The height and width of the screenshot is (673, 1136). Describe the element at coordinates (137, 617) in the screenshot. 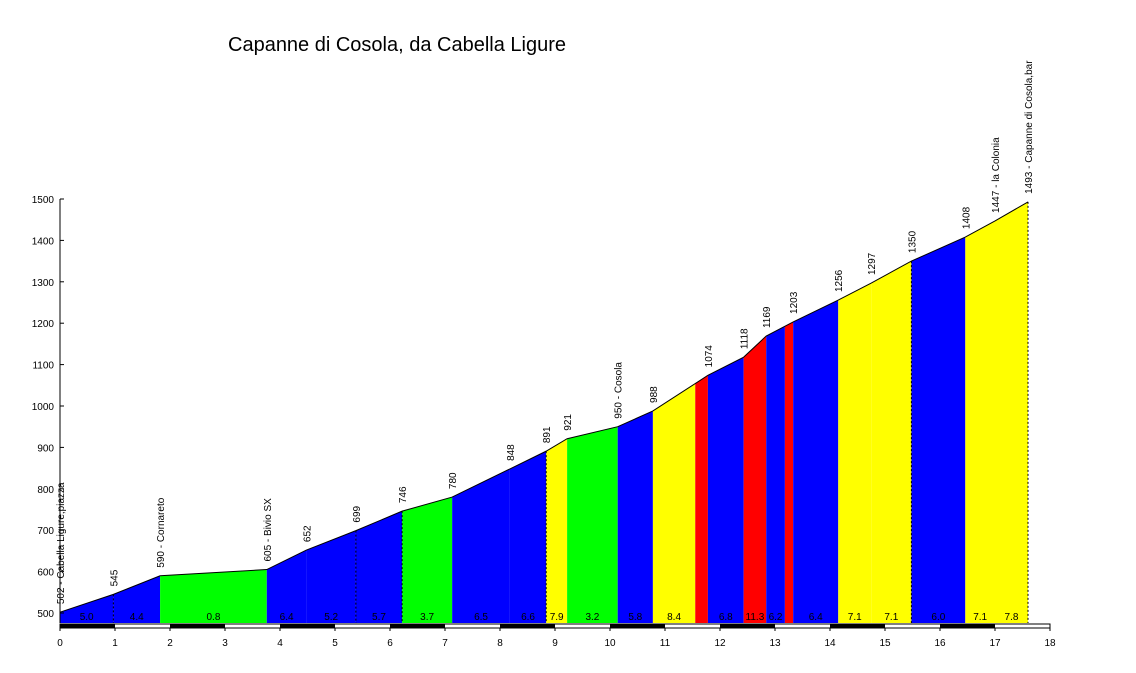

I see `grade-label: 4.4` at that location.